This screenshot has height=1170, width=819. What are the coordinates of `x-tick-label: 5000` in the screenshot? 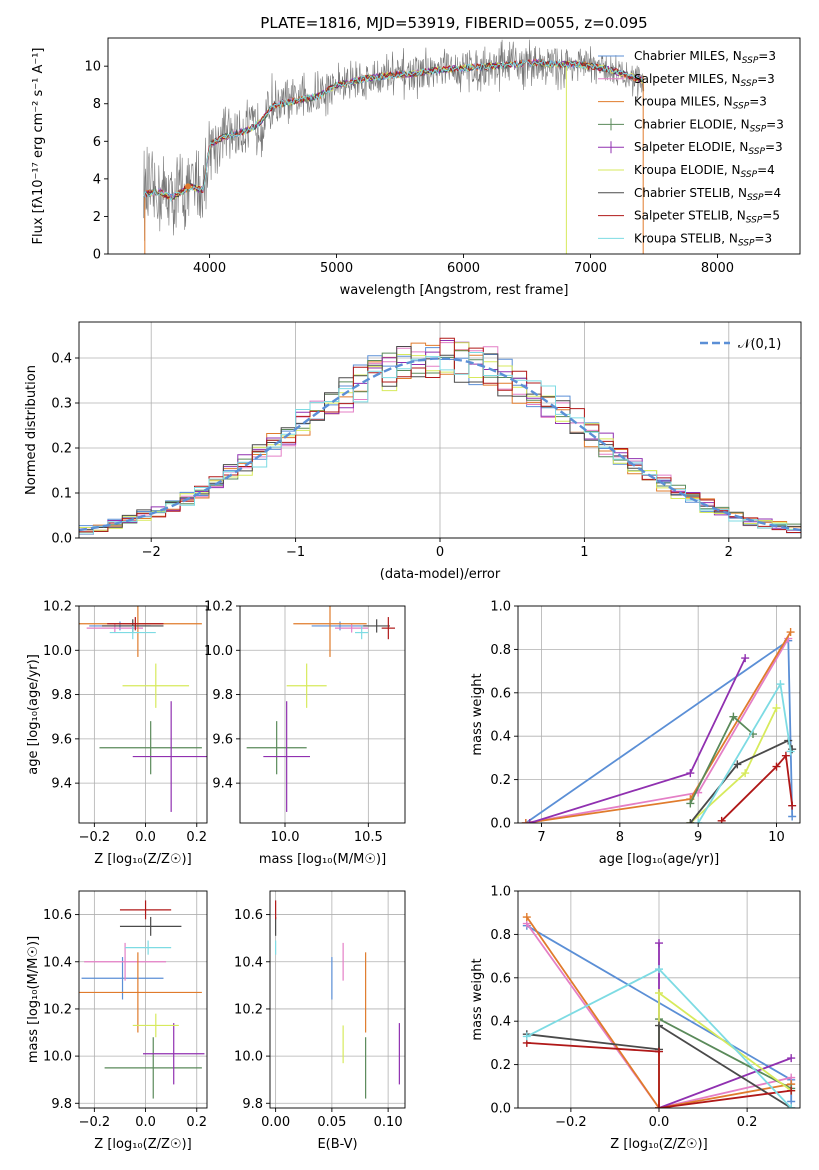 It's located at (336, 268).